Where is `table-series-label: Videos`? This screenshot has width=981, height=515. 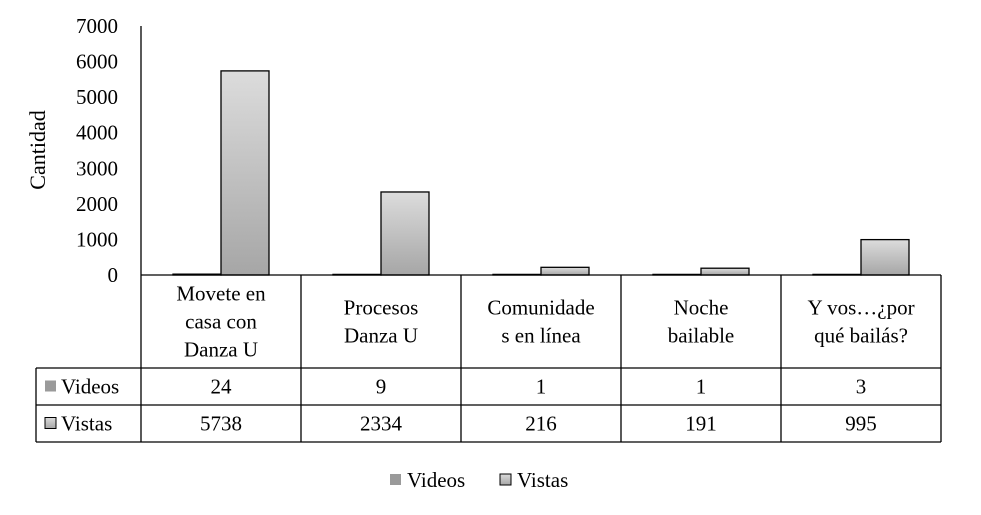 table-series-label: Videos is located at coordinates (90, 387).